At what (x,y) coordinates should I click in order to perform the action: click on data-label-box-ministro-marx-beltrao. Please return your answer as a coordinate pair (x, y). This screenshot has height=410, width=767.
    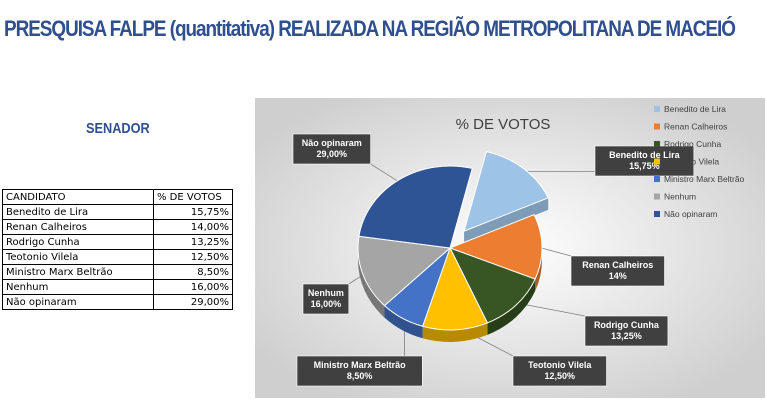
    Looking at the image, I should click on (359, 371).